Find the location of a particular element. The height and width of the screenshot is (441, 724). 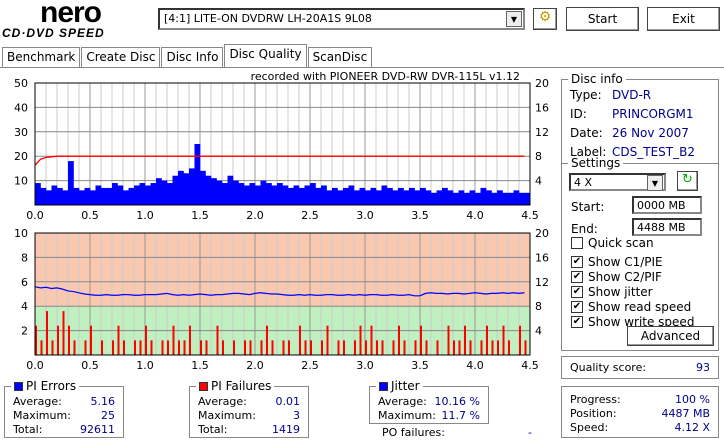

disc-info-label: ID: is located at coordinates (578, 114).